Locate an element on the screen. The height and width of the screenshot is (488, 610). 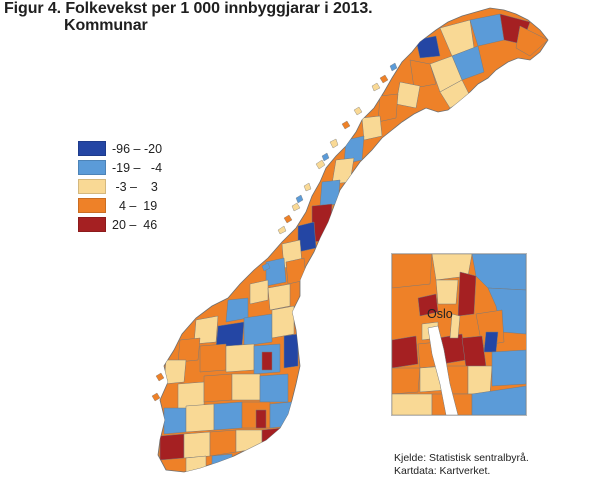
legend-label: 4 – 19 is located at coordinates (135, 205).